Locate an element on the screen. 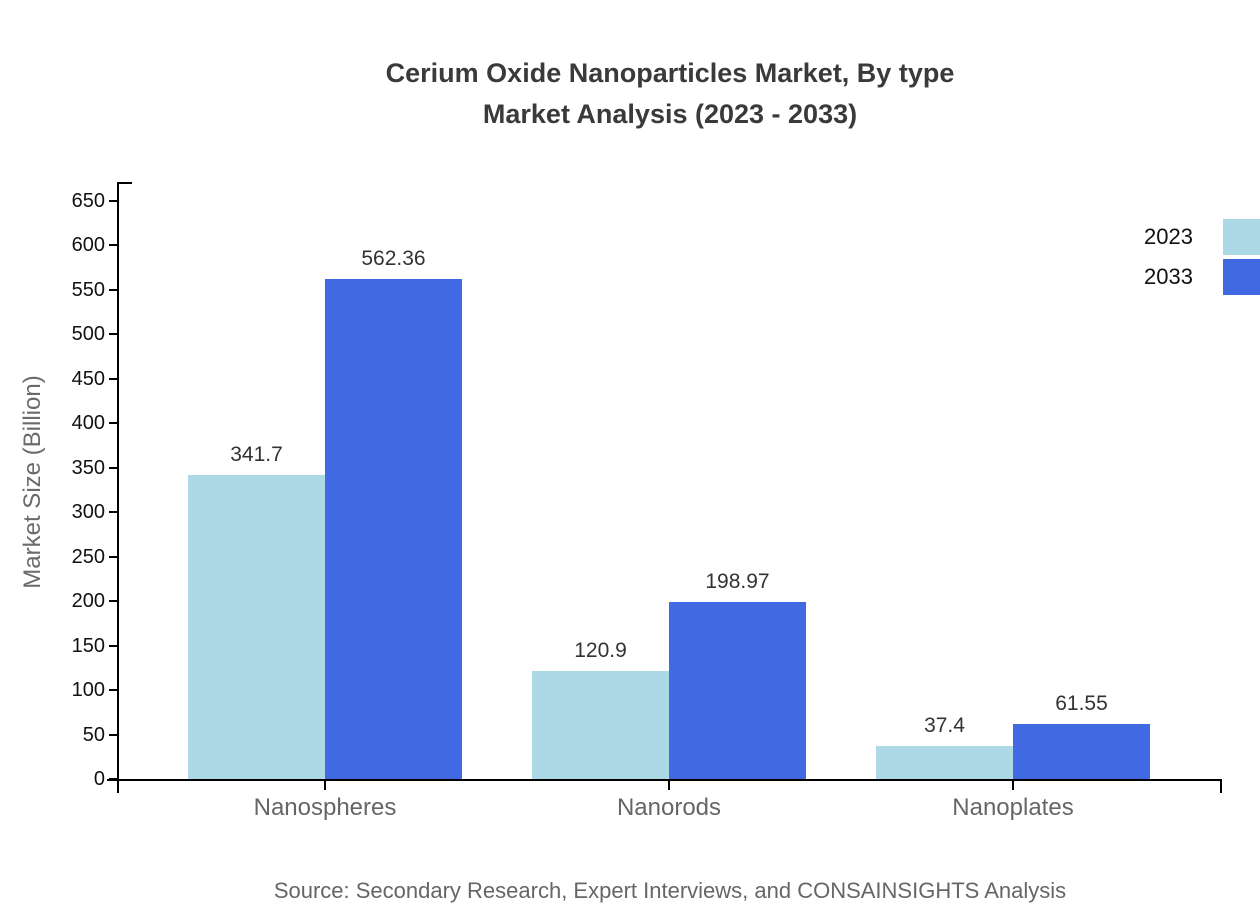  category-label: Nanoplates is located at coordinates (1013, 807).